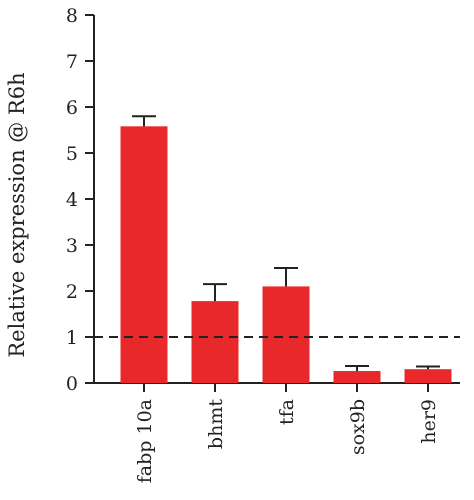 This screenshot has height=500, width=474. I want to click on y-tick-label: 1, so click(72, 338).